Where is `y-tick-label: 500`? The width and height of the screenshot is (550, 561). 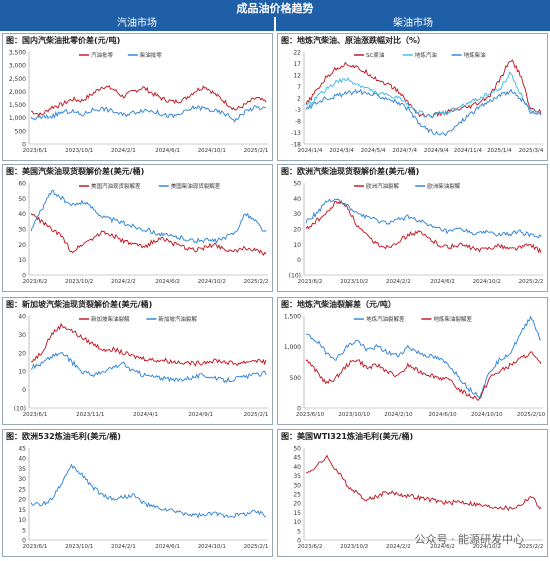
y-tick-label: 500 is located at coordinates (296, 378).